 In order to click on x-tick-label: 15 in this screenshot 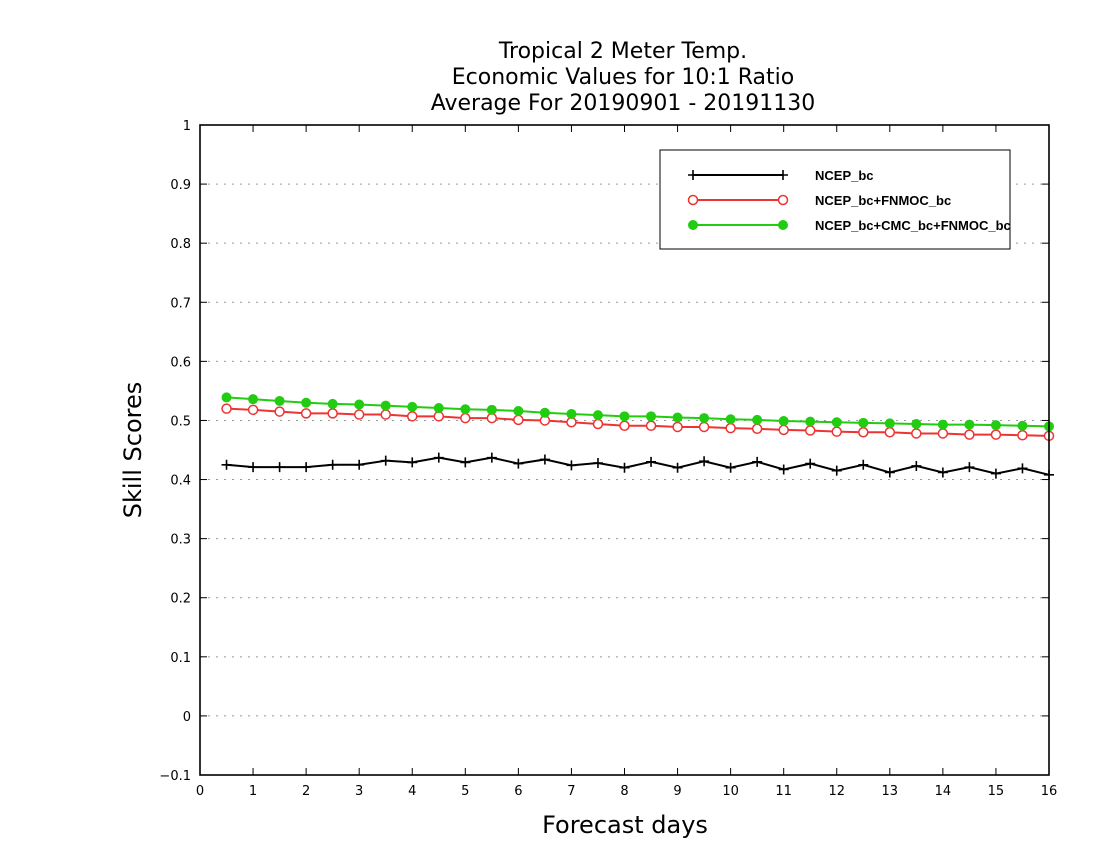, I will do `click(996, 791)`.